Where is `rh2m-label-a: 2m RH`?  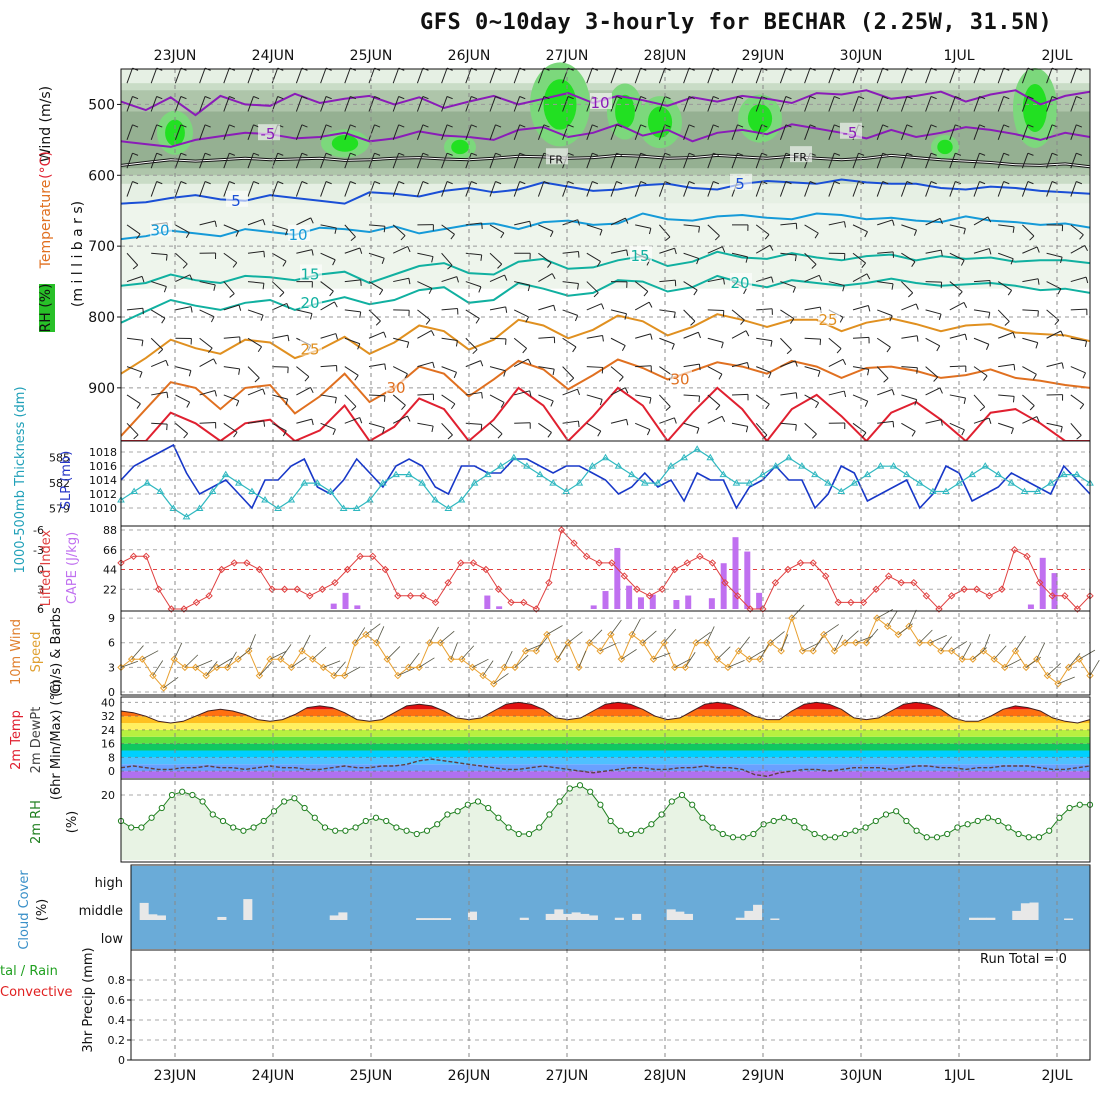 rh2m-label-a: 2m RH is located at coordinates (36, 822).